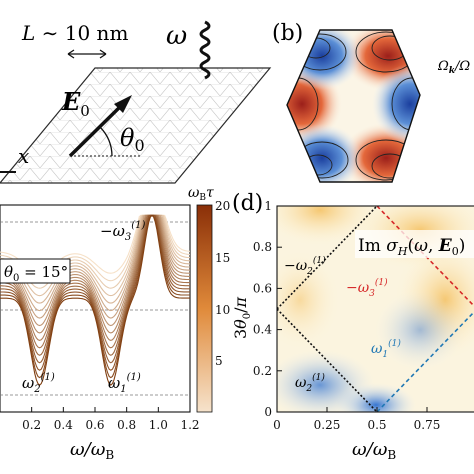 The height and width of the screenshot is (474, 474). Describe the element at coordinates (219, 361) in the screenshot. I see `colorbar-tick-5: 5` at that location.